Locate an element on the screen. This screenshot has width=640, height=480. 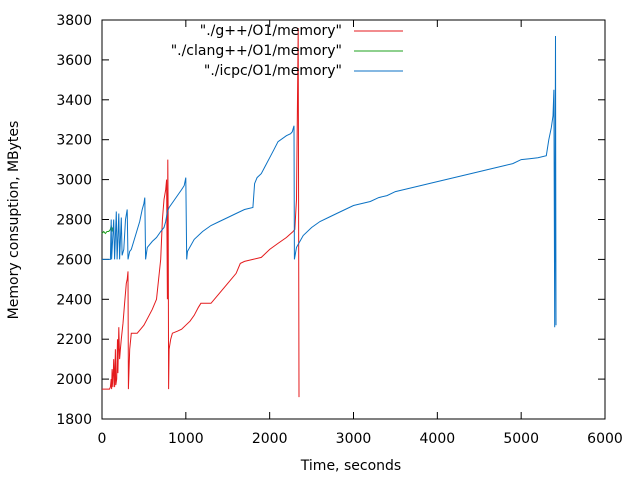
x-tick-label: 1000 is located at coordinates (186, 439).